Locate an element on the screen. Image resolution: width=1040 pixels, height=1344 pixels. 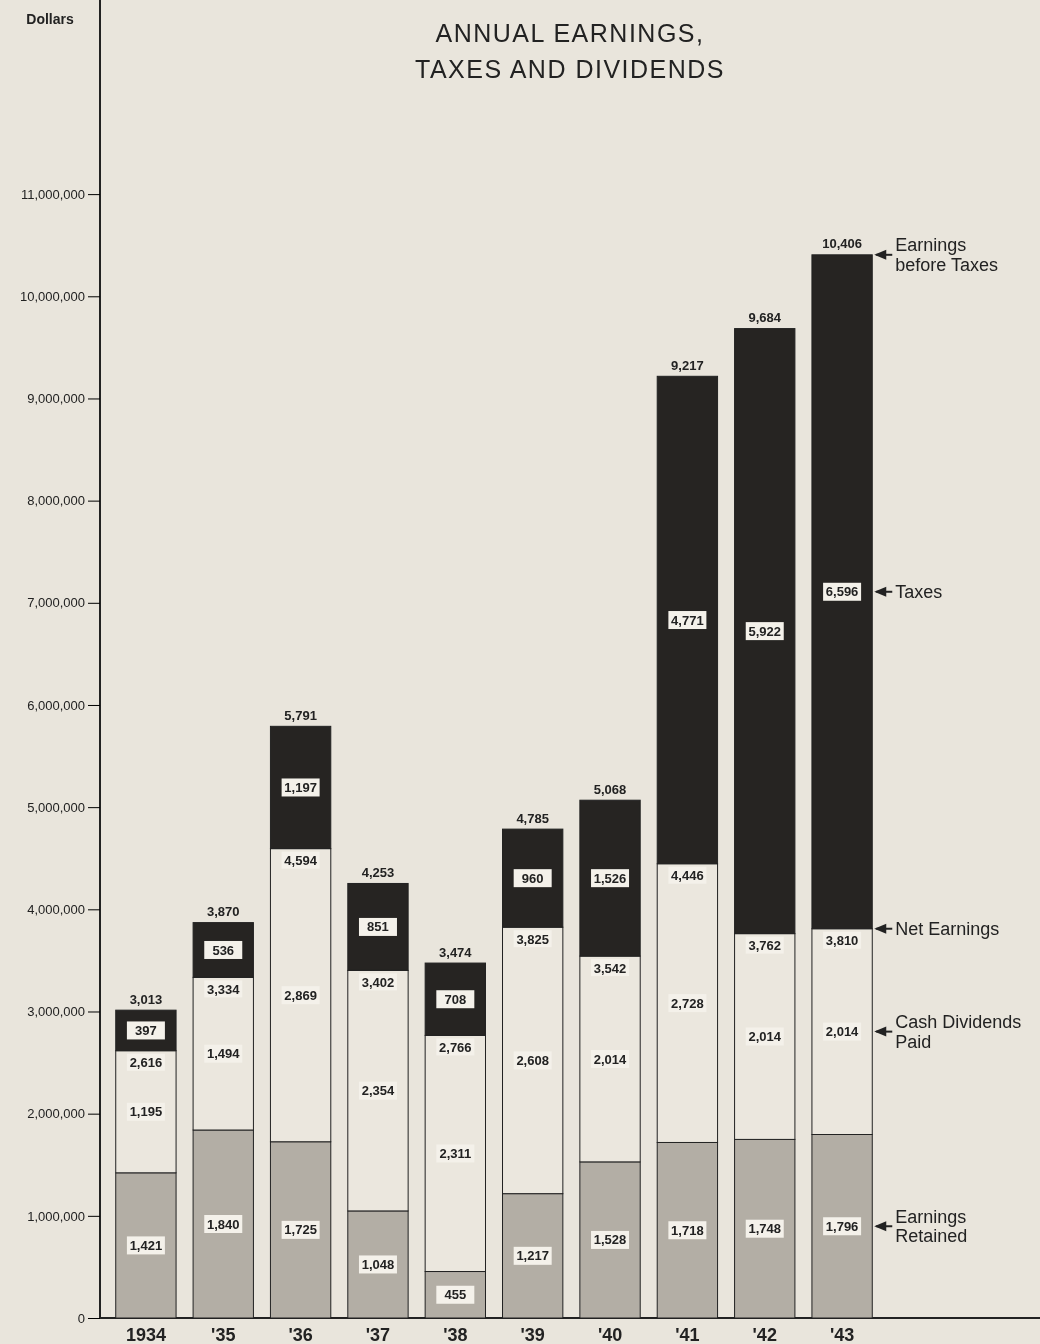
y-tick-label: 5,000,000 is located at coordinates (56, 807).